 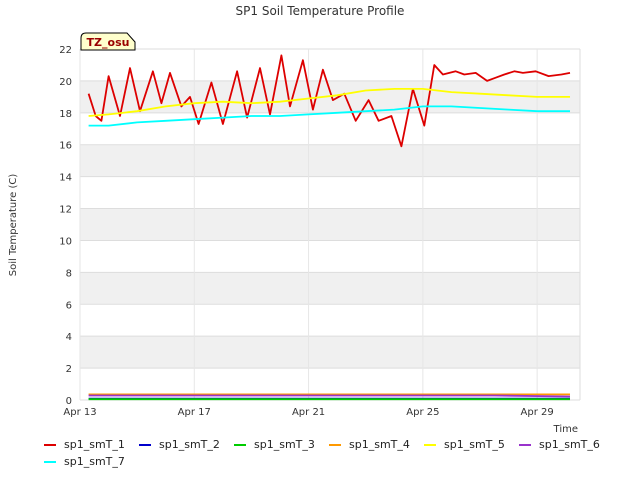 I want to click on x-tick-label: Apr 29, so click(x=537, y=412).